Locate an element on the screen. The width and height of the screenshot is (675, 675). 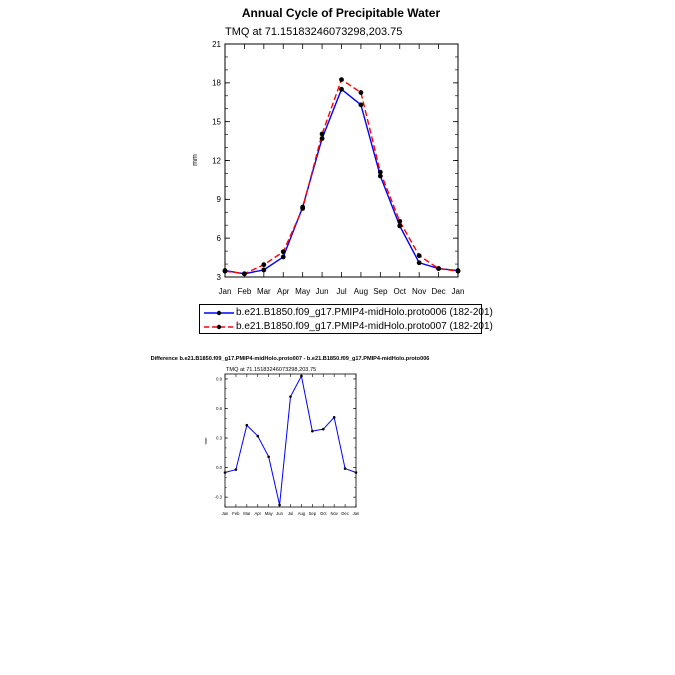
chart-subtitle: TMQ at 71.15183246073298,203.75 is located at coordinates (313, 32).